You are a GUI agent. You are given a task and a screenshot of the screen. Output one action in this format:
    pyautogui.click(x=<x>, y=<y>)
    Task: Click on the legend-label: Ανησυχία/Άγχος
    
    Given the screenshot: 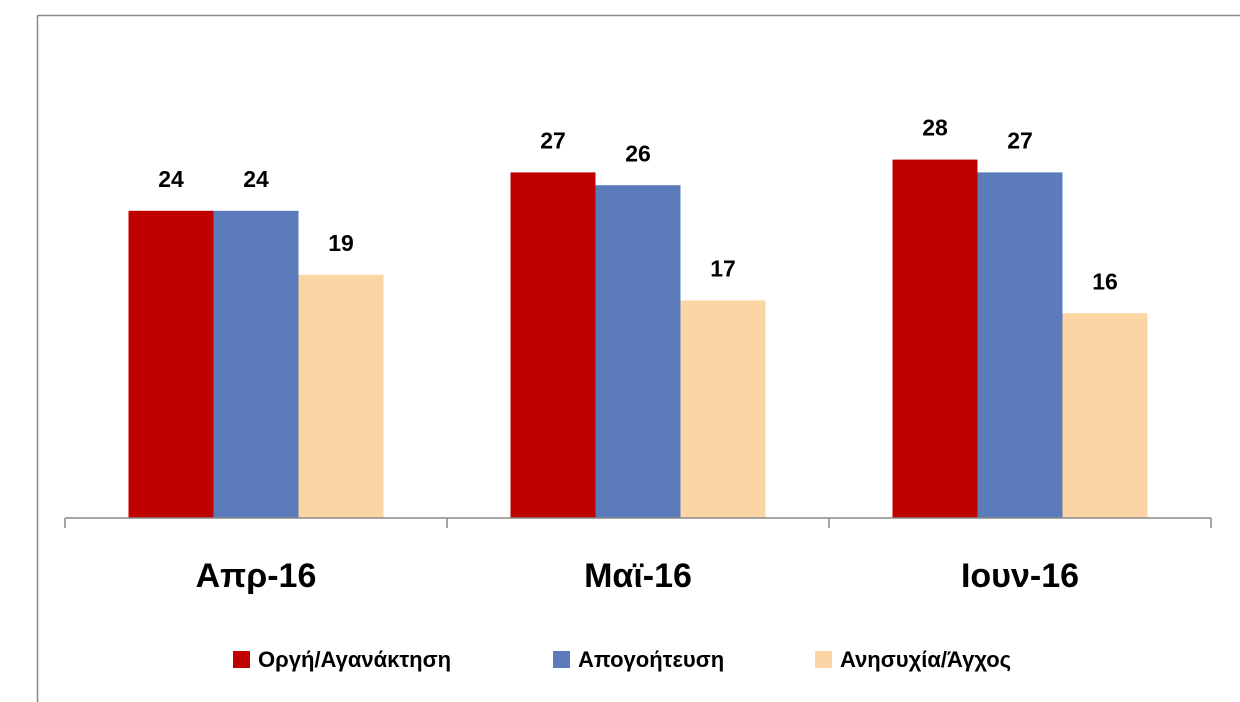 What is the action you would take?
    pyautogui.click(x=925, y=659)
    